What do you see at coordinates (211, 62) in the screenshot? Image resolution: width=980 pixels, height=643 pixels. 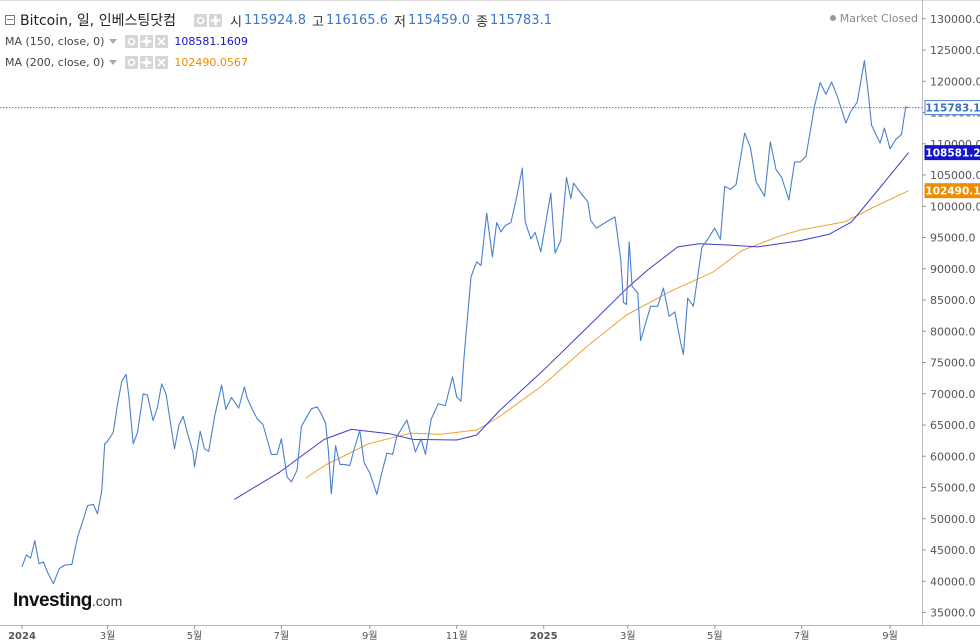 I see `ma200-value: 102490.0567` at bounding box center [211, 62].